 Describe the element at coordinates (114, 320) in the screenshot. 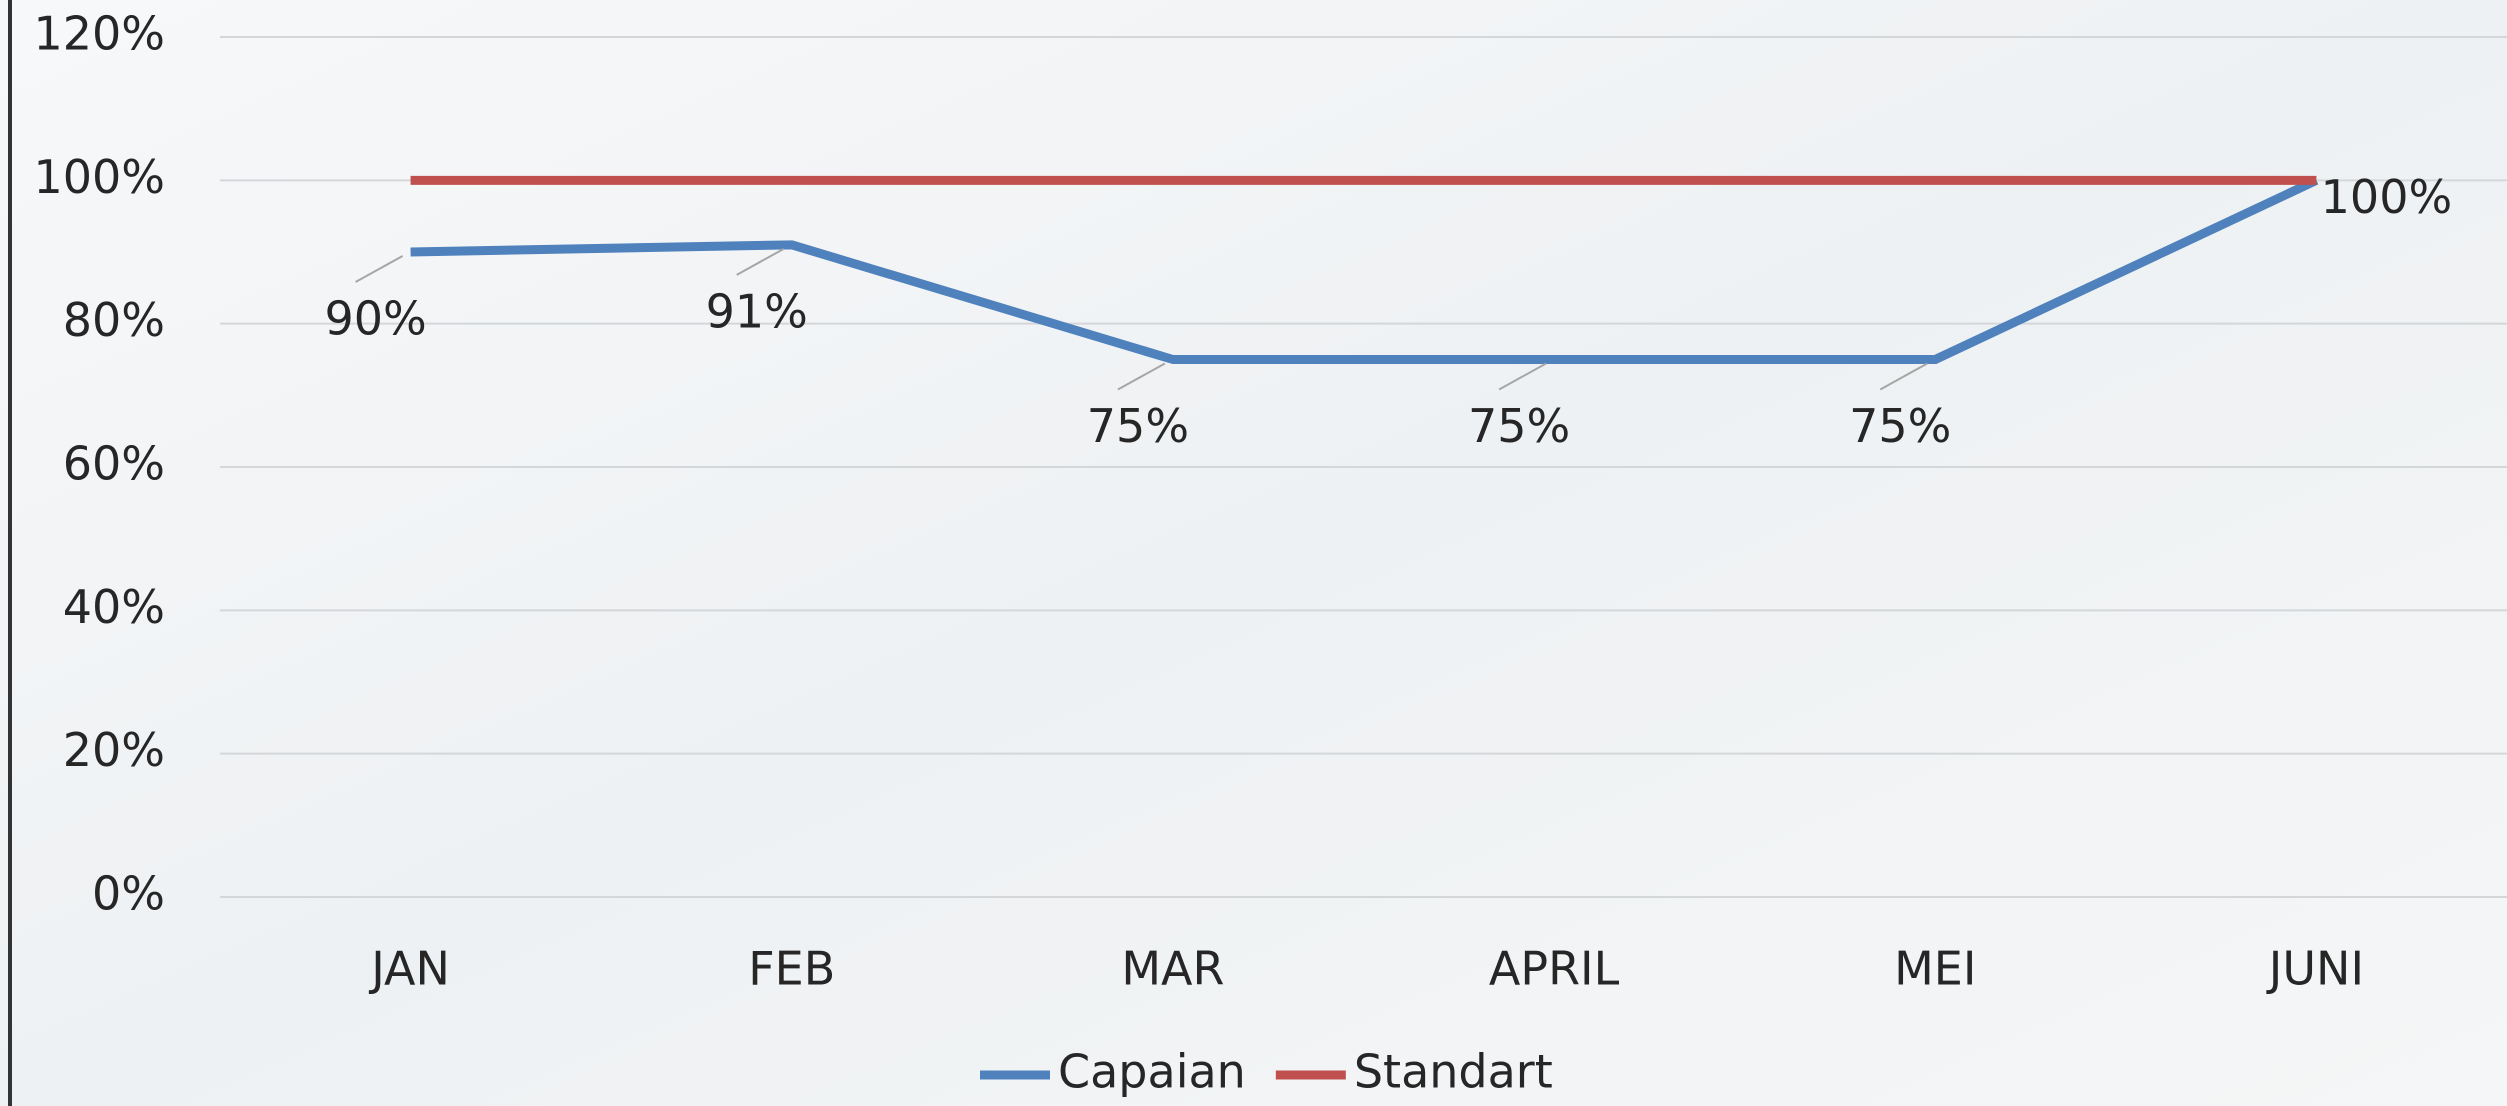

I see `y-tick-label: 80%` at that location.